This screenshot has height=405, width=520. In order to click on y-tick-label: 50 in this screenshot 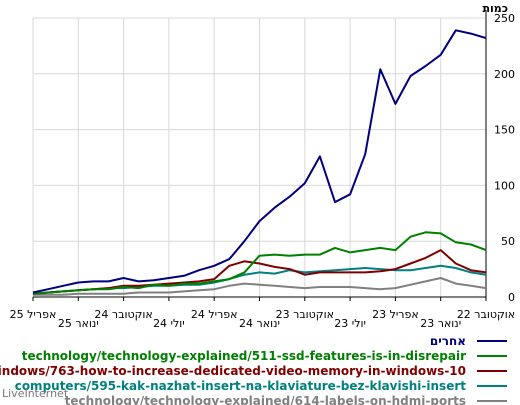, I will do `click(508, 241)`.